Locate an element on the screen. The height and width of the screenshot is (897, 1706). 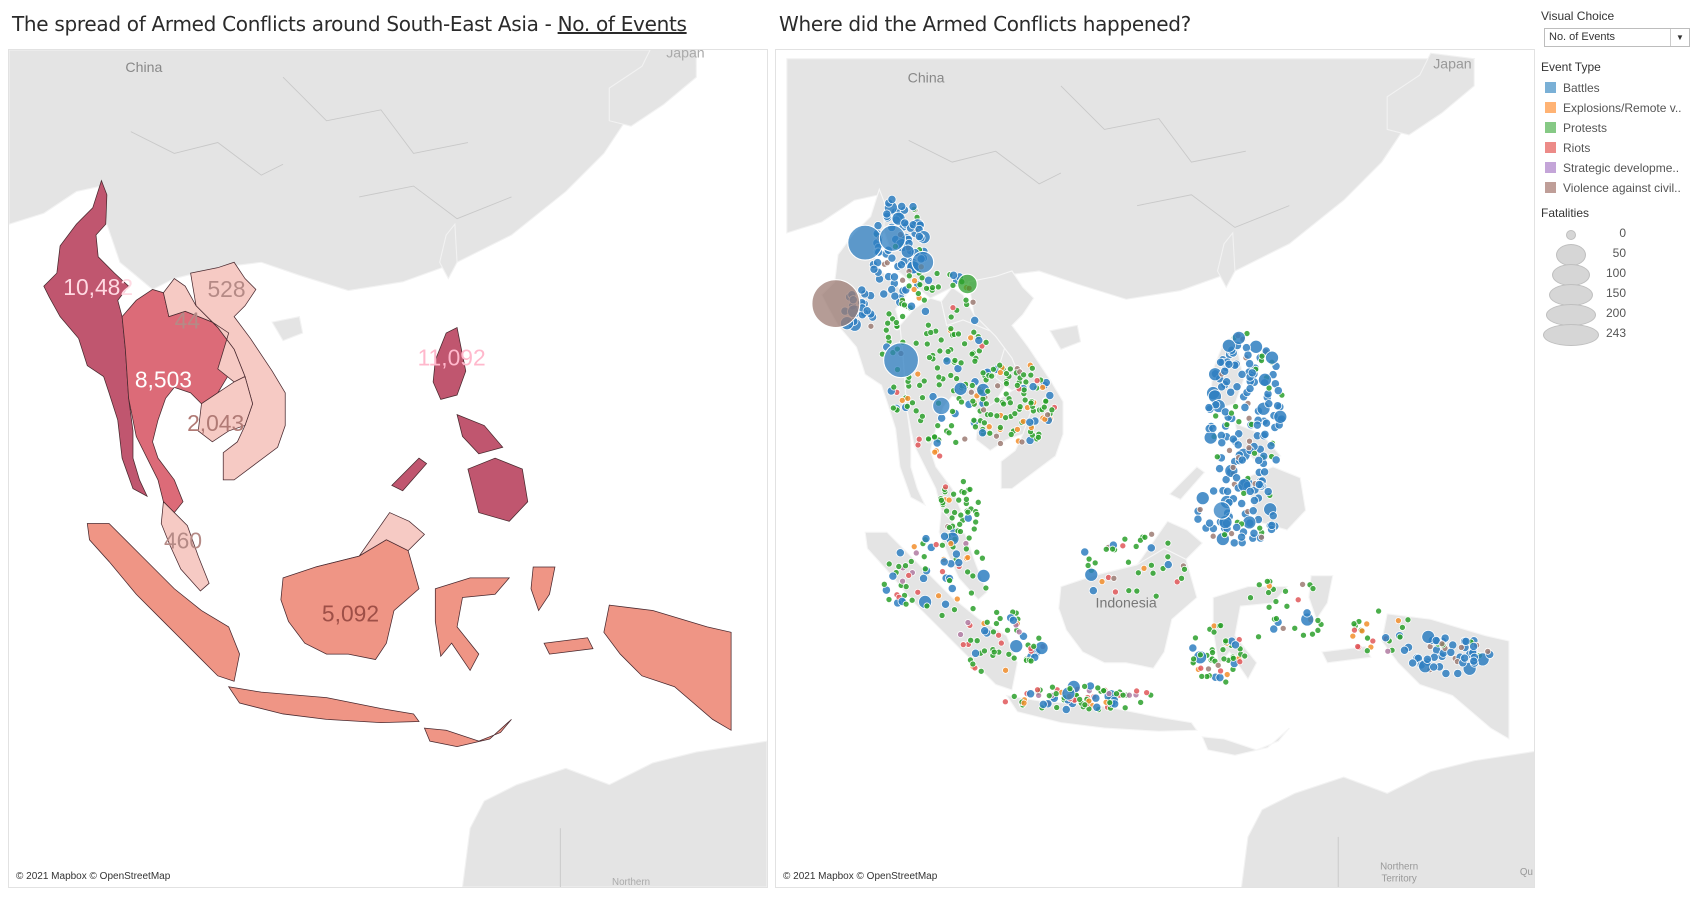
legend-item-fatalities: 50 is located at coordinates (1600, 255).